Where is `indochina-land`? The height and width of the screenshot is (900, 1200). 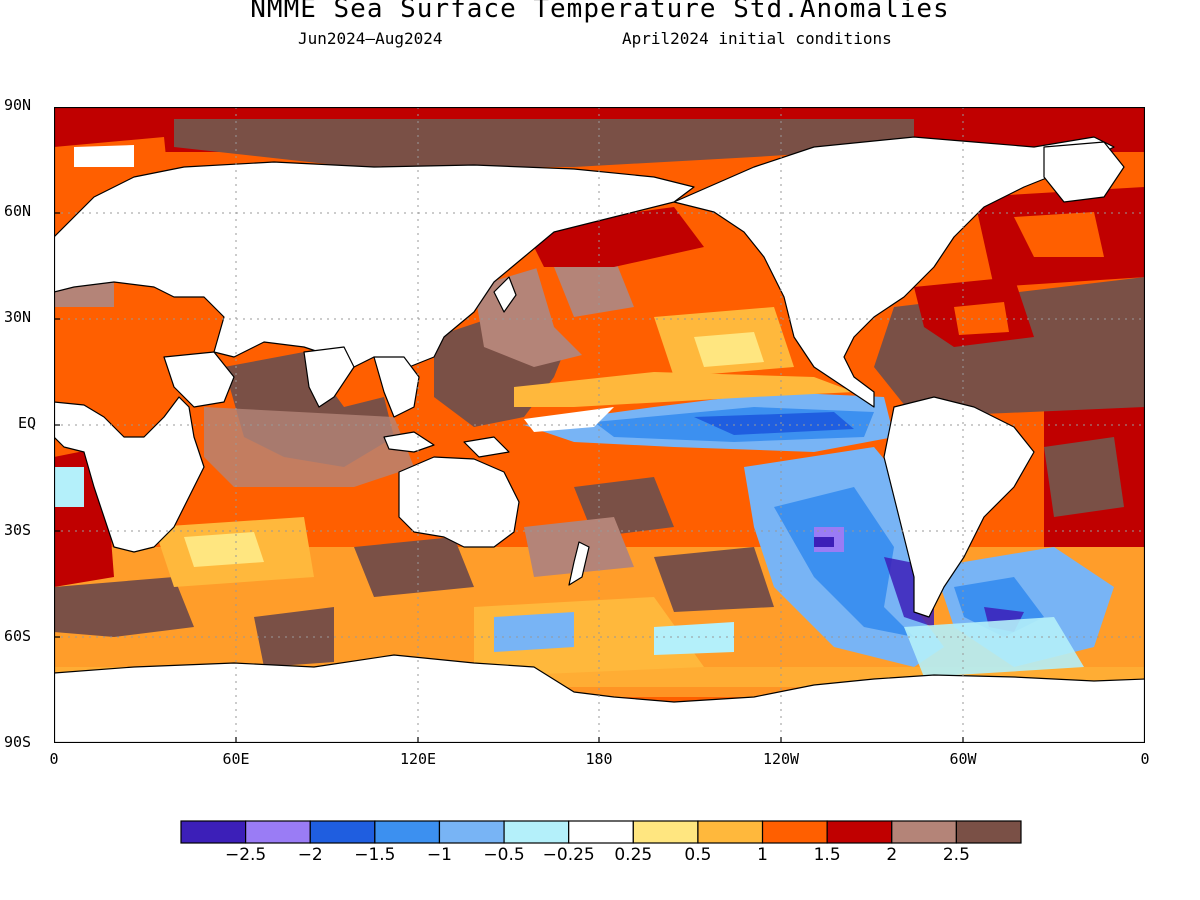
indochina-land is located at coordinates (396, 387).